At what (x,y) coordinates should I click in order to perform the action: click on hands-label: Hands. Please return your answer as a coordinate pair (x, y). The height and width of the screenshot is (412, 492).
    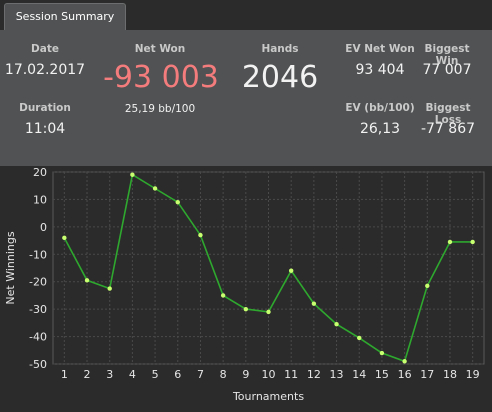
    Looking at the image, I should click on (280, 49).